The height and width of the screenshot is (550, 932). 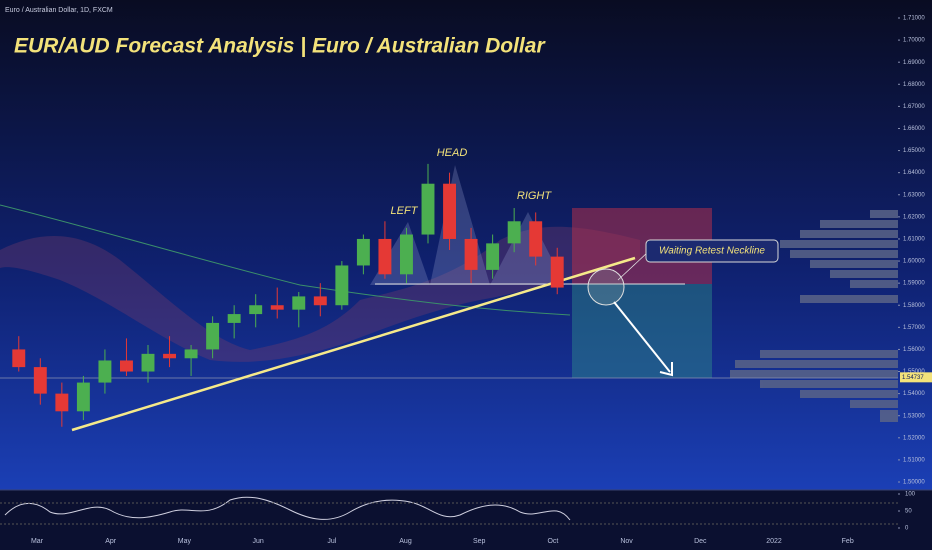 I want to click on callout-text: Waiting Retest Neckline, so click(x=712, y=251).